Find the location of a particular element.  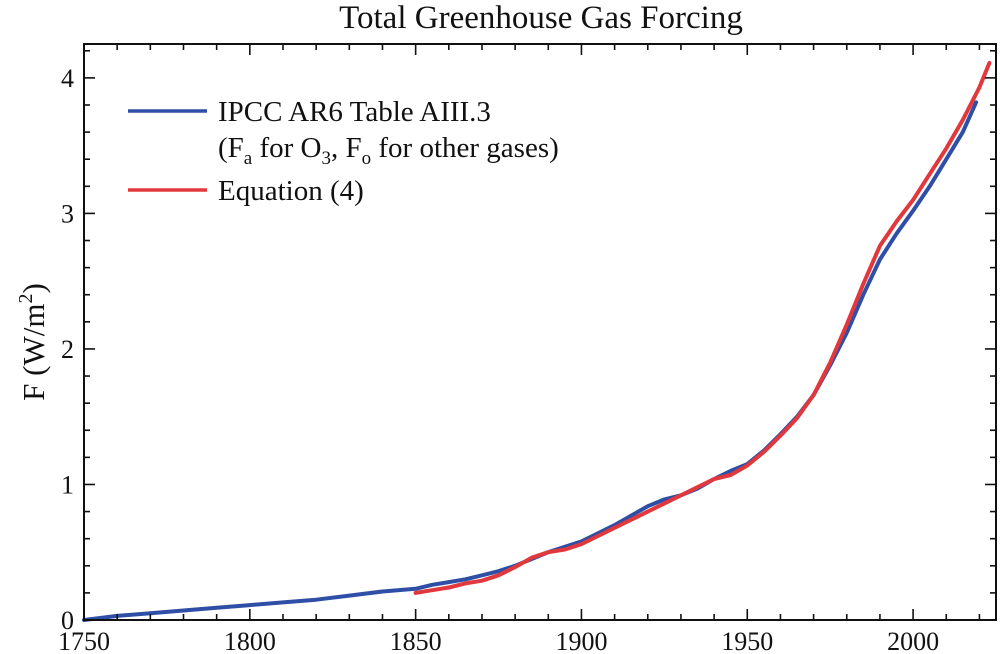

legend-entry-equation: Equation (4) is located at coordinates (291, 191).